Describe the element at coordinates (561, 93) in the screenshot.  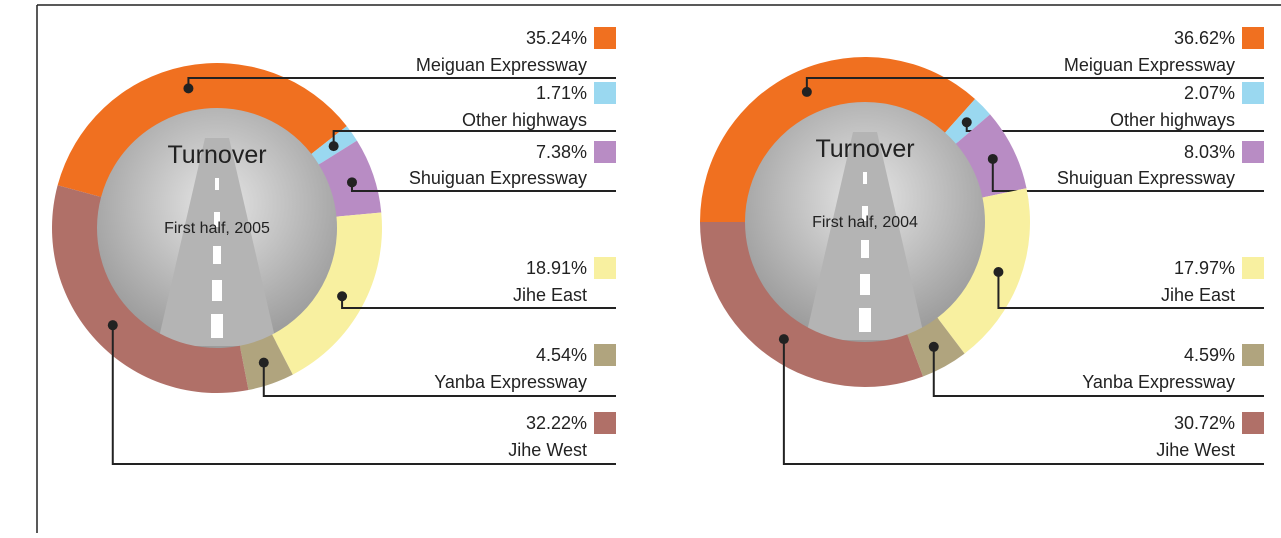
I see `value-label: 1.71%` at that location.